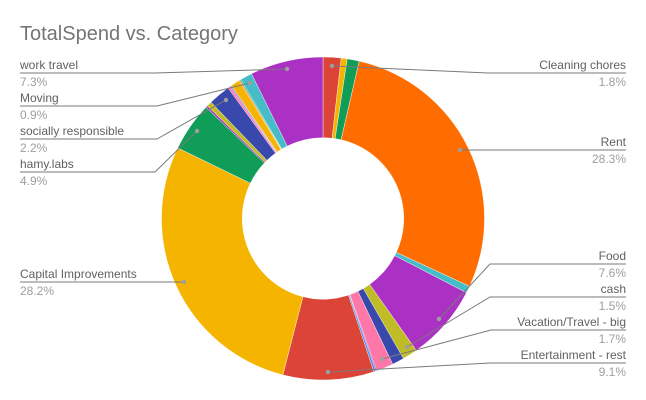  I want to click on leader-vacation-travel-big, so click(503, 344).